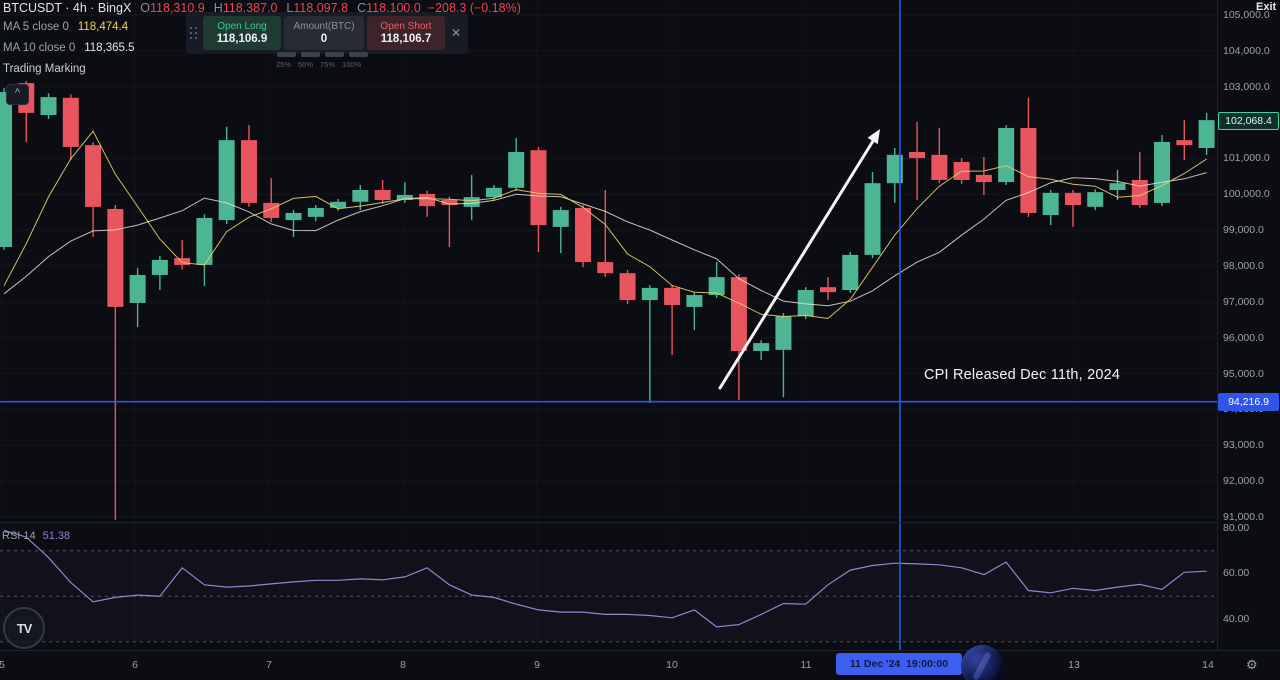 The width and height of the screenshot is (1280, 680). I want to click on price-axis-tick: 105,000.0, so click(1246, 15).